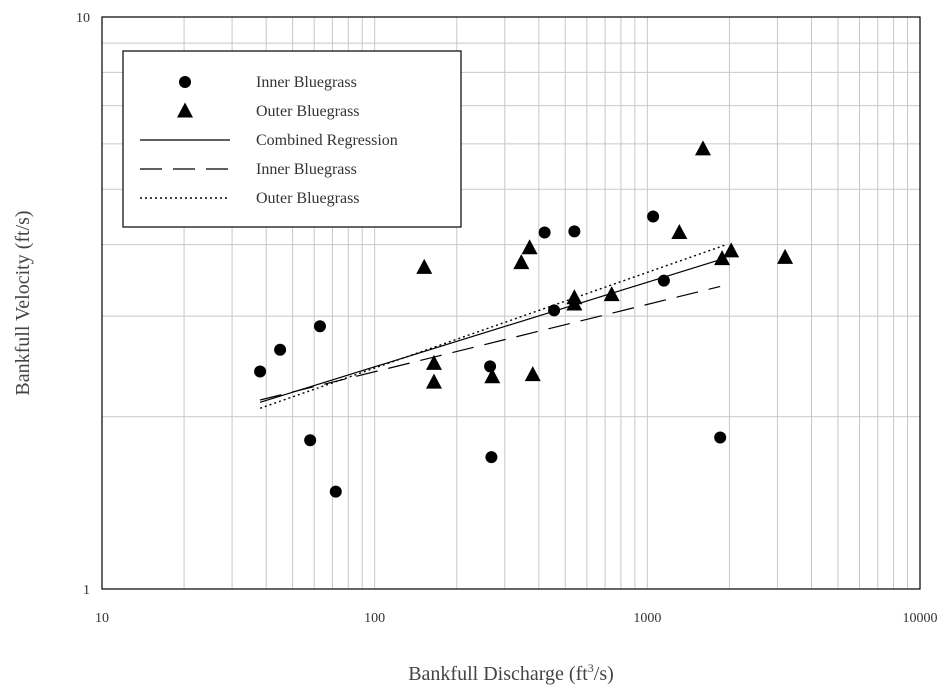  I want to click on regression-line-dotted, so click(493, 326).